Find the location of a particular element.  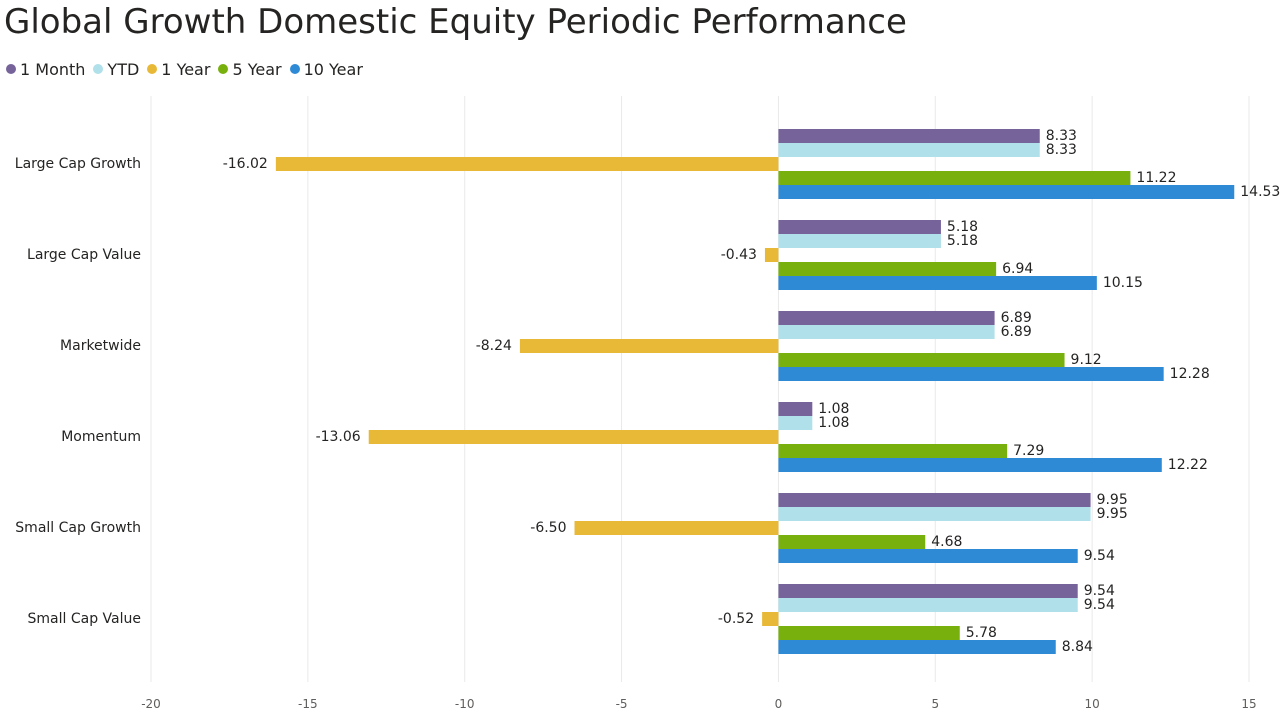

data-label: 9.12 is located at coordinates (1086, 360).